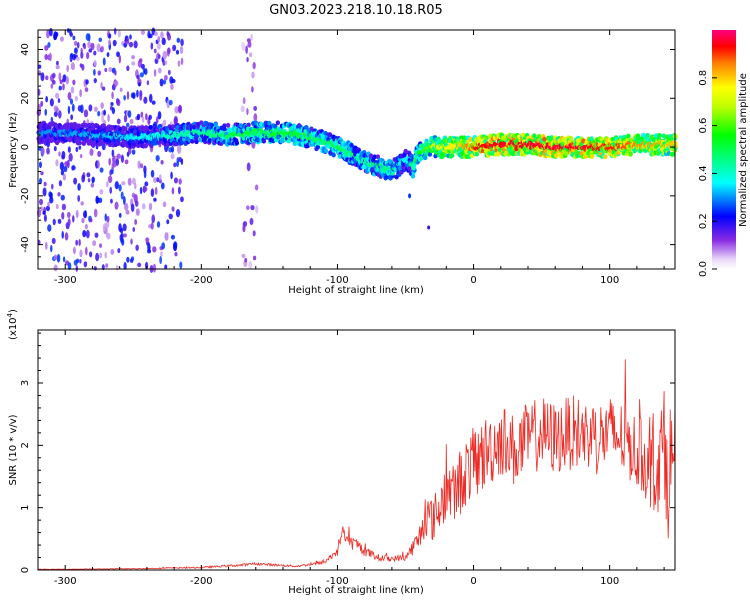  What do you see at coordinates (609, 581) in the screenshot?
I see `x-tick-label: 100` at bounding box center [609, 581].